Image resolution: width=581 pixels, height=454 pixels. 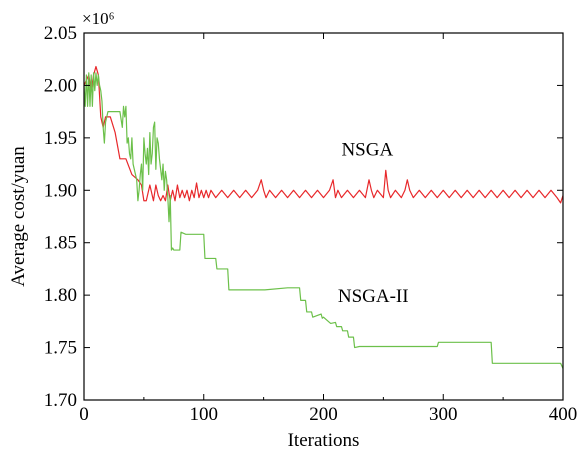 I want to click on y-axis-label: Average cost/yuan, so click(x=18, y=216).